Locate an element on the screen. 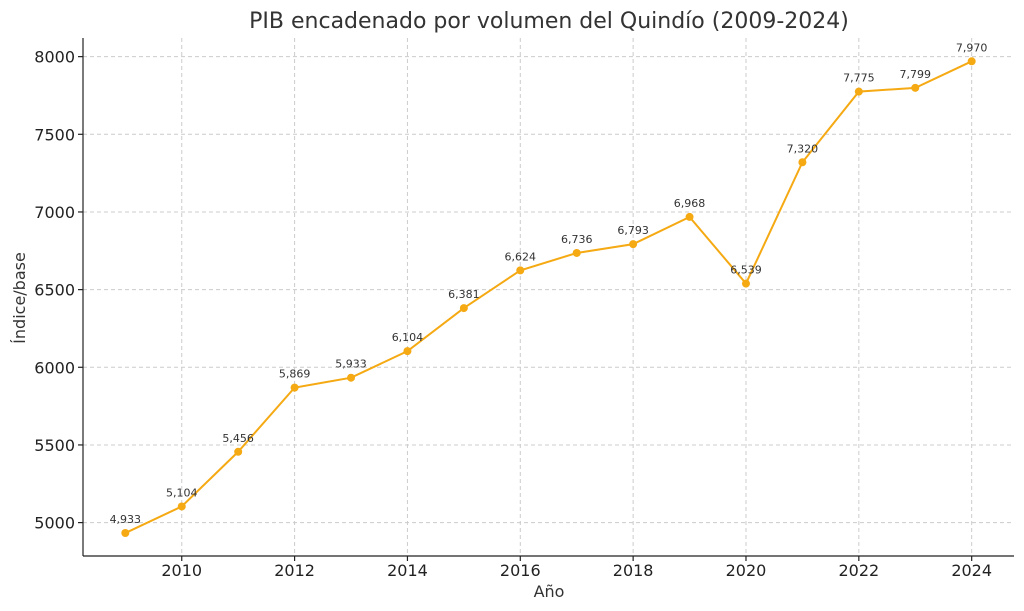  y-tick-label: 6500 is located at coordinates (54, 290).